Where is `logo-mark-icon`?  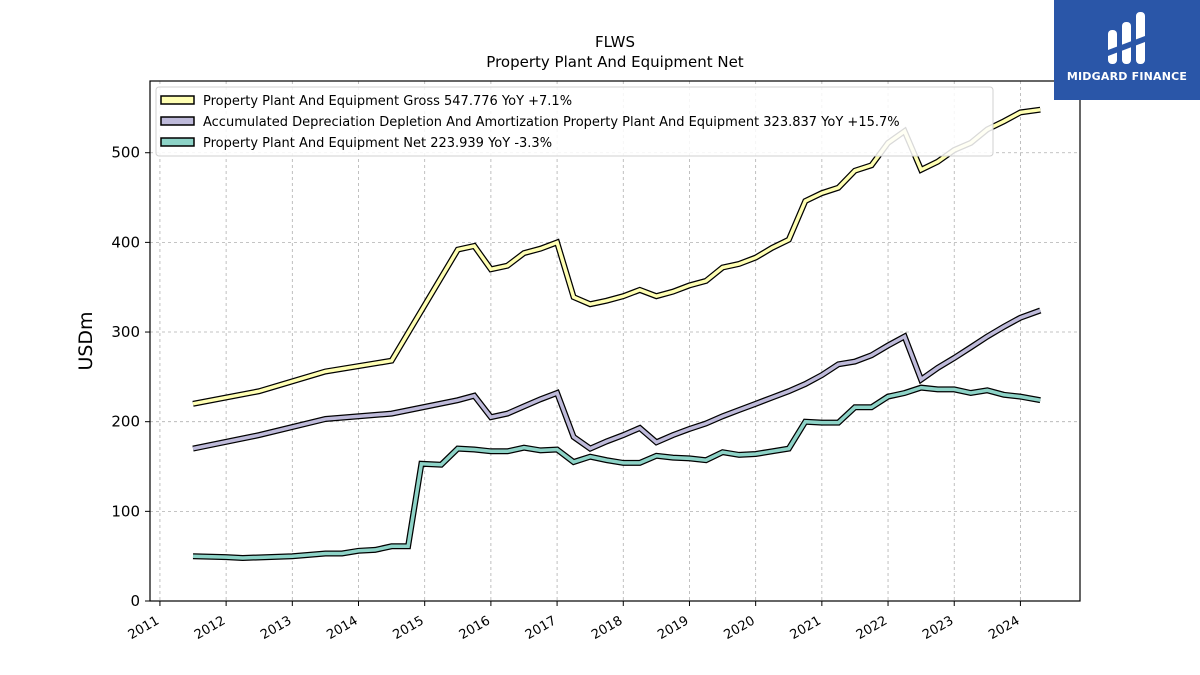 logo-mark-icon is located at coordinates (1126, 38).